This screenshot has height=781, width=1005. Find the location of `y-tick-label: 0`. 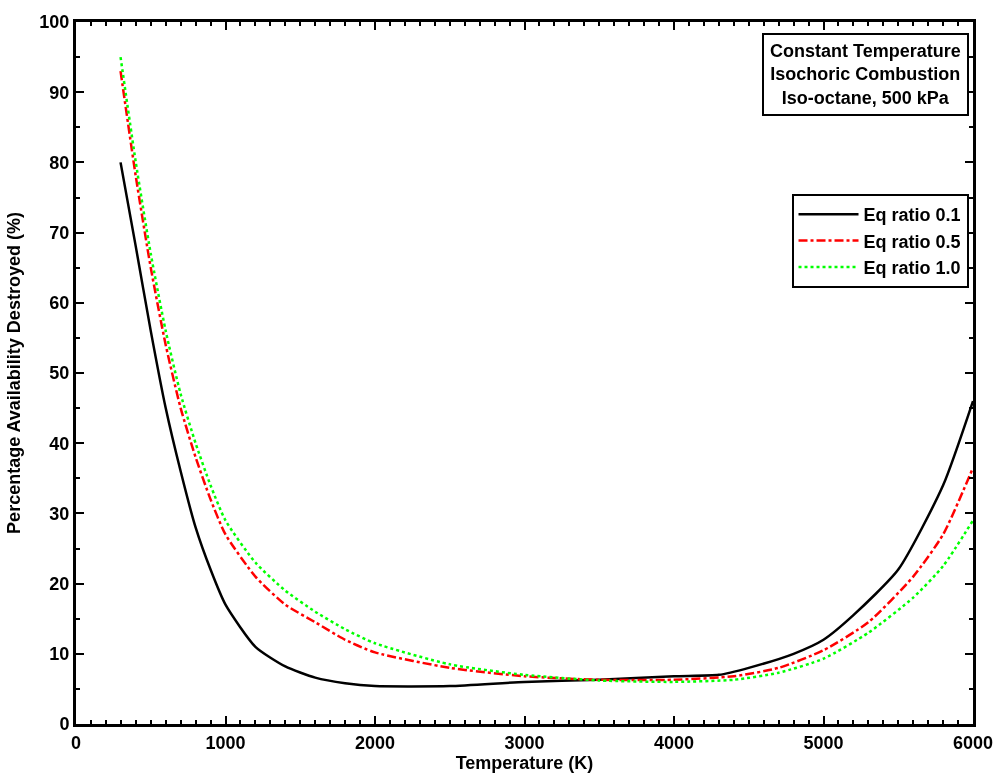

y-tick-label: 0 is located at coordinates (64, 724).